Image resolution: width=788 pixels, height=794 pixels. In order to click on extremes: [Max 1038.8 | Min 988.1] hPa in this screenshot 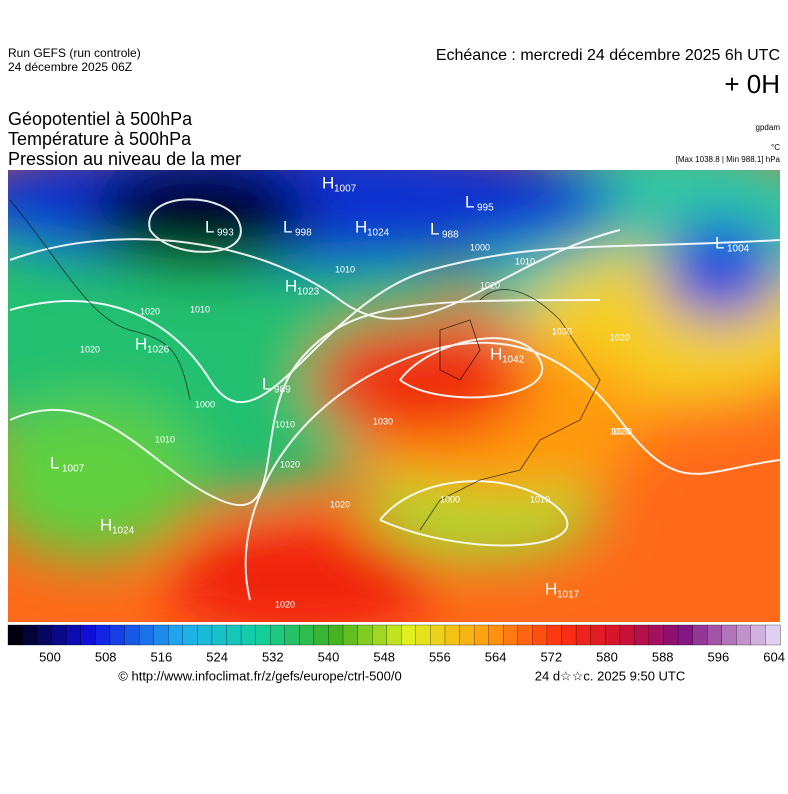, I will do `click(728, 159)`.